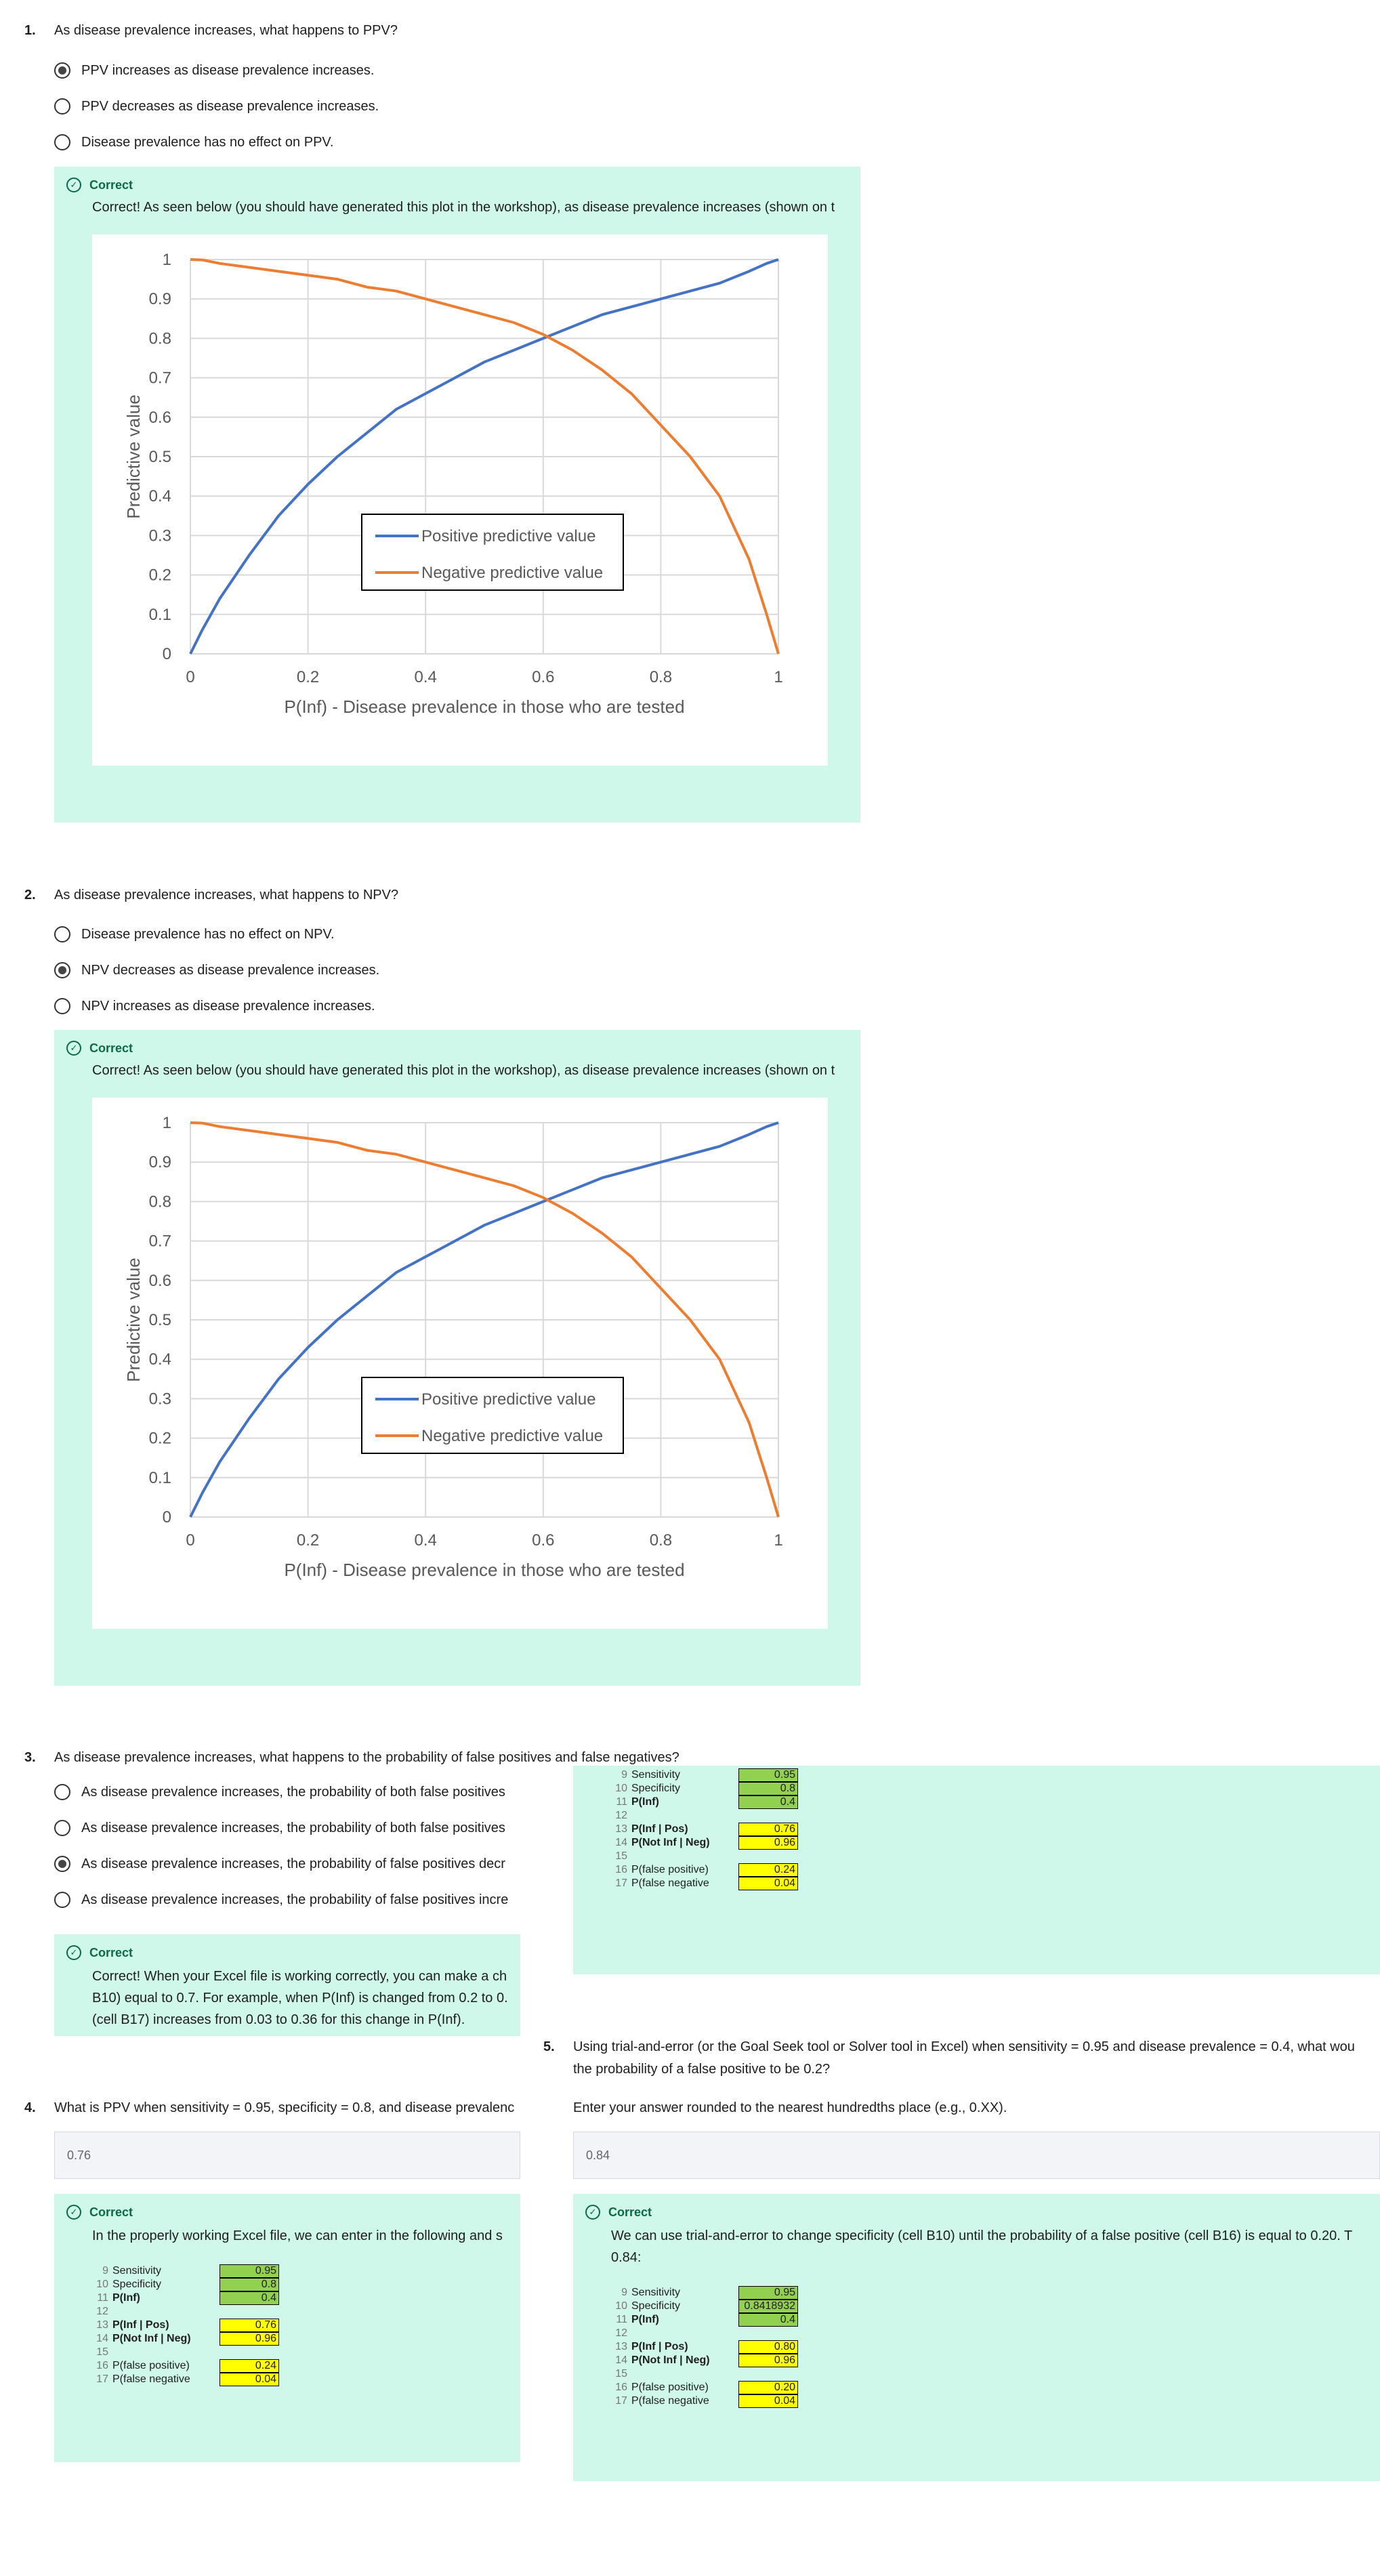 Image resolution: width=1380 pixels, height=2576 pixels. Describe the element at coordinates (160, 1399) in the screenshot. I see `y-tick-label: 0.3` at that location.